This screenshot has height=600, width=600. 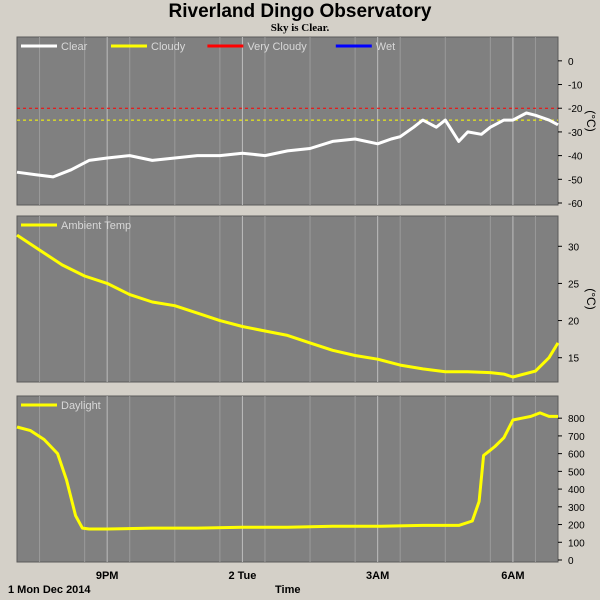 What do you see at coordinates (300, 11) in the screenshot?
I see `page-title: Riverland Dingo Observatory` at bounding box center [300, 11].